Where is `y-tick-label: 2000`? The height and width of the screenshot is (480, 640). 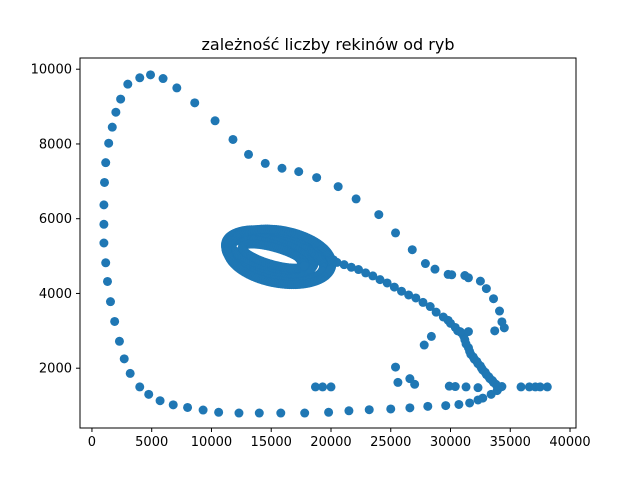
y-tick-label: 2000 is located at coordinates (55, 369).